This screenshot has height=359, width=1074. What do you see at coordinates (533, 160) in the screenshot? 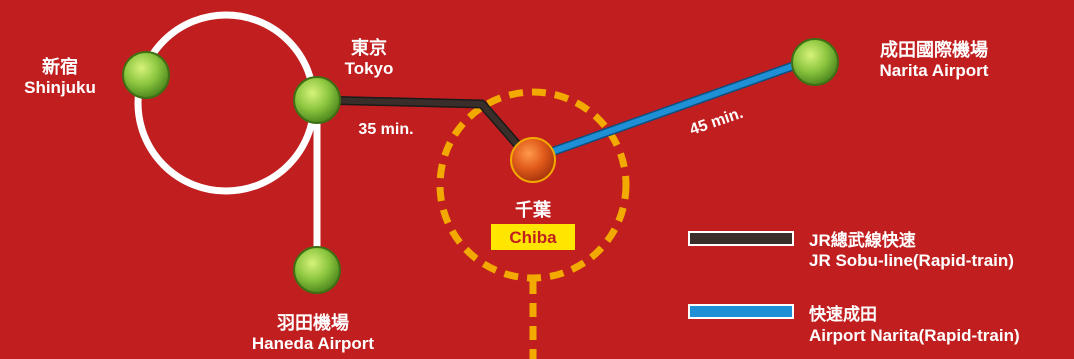
I see `station-chiba-marker` at bounding box center [533, 160].